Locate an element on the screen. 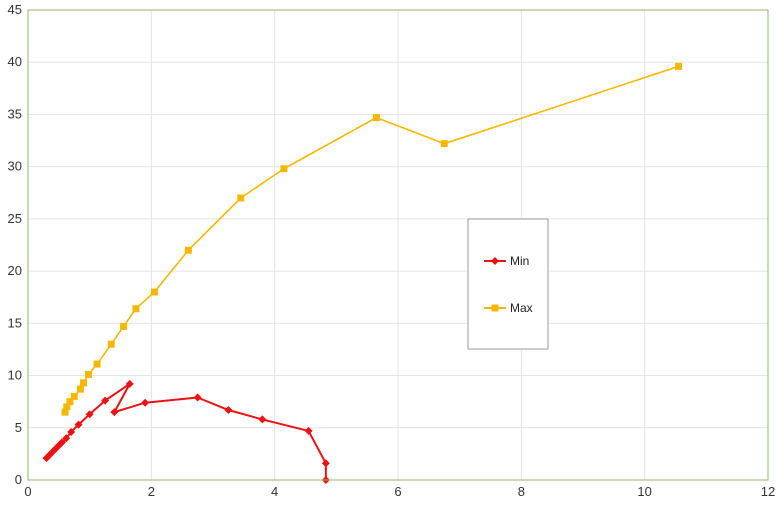 This screenshot has height=514, width=780. legend-label: Min is located at coordinates (519, 261).